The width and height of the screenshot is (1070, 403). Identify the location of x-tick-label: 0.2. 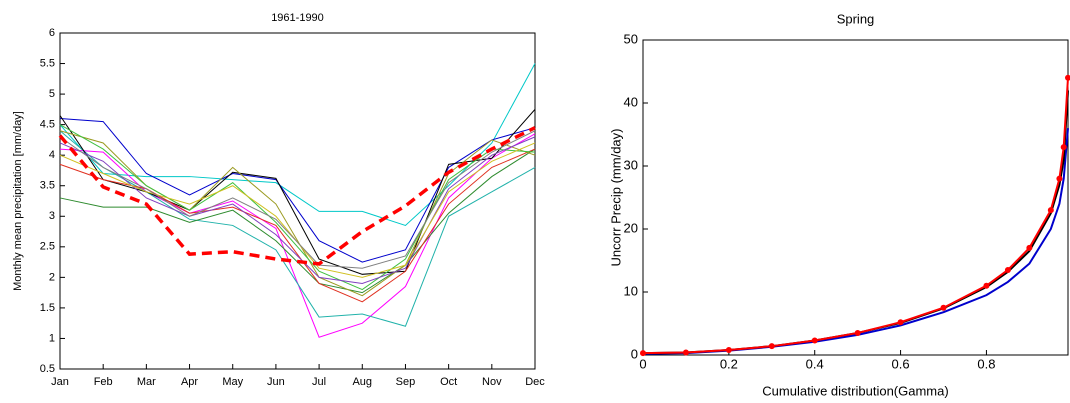
(729, 363).